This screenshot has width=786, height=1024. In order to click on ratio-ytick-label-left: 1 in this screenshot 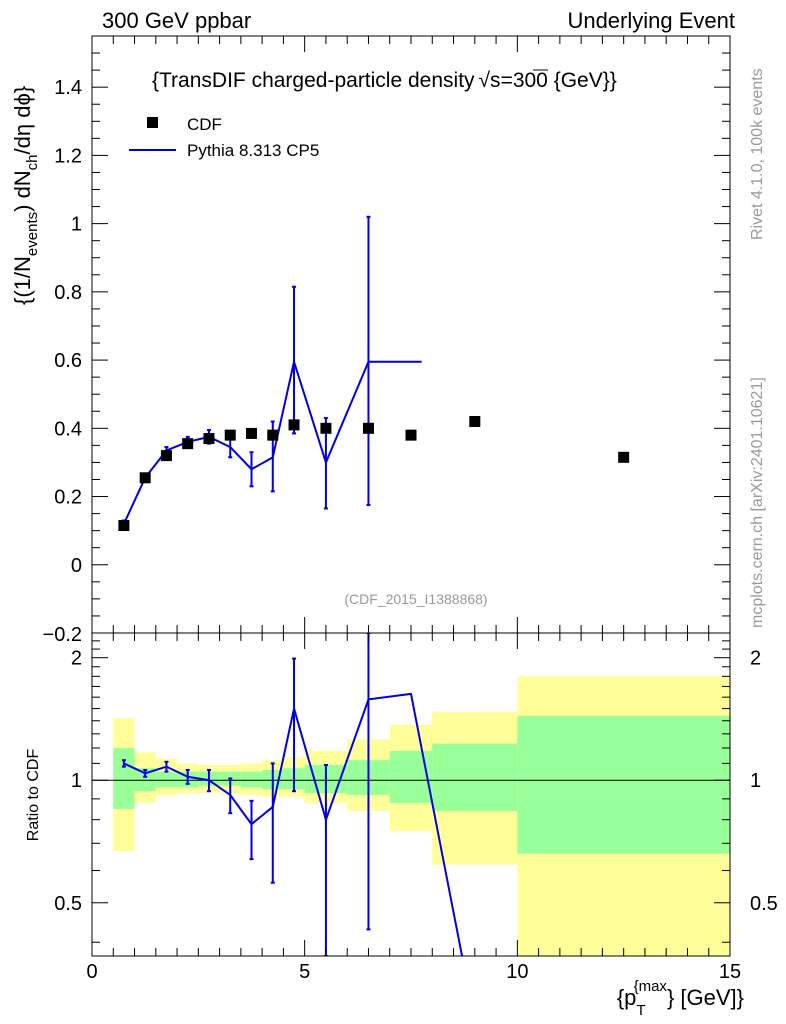, I will do `click(76, 781)`.